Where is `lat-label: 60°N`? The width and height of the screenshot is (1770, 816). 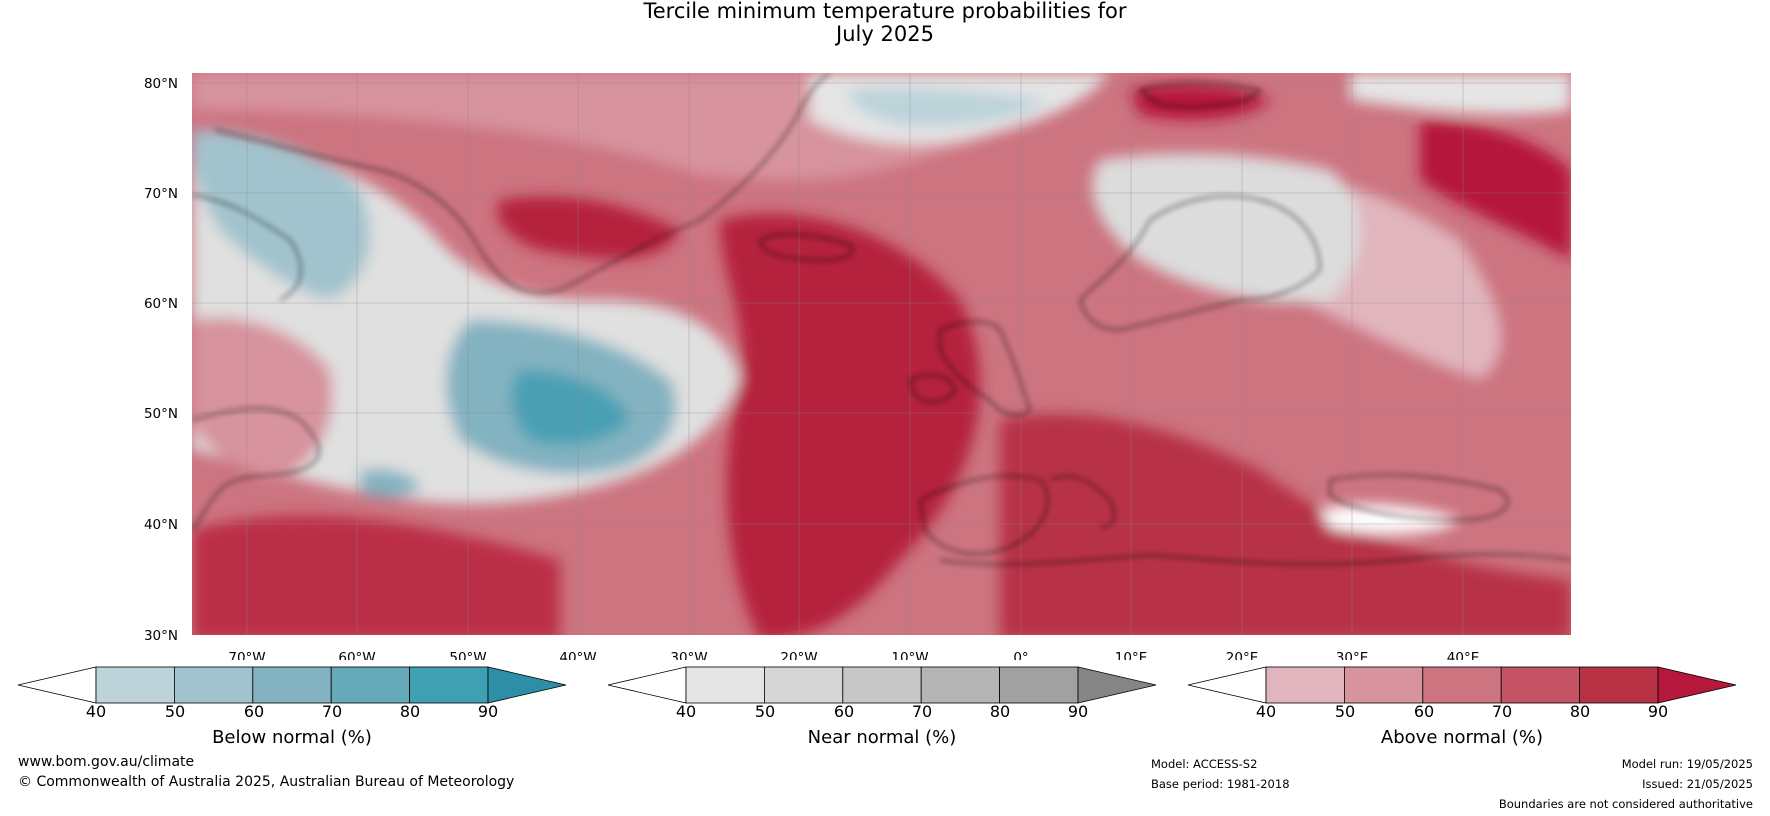 lat-label: 60°N is located at coordinates (161, 304).